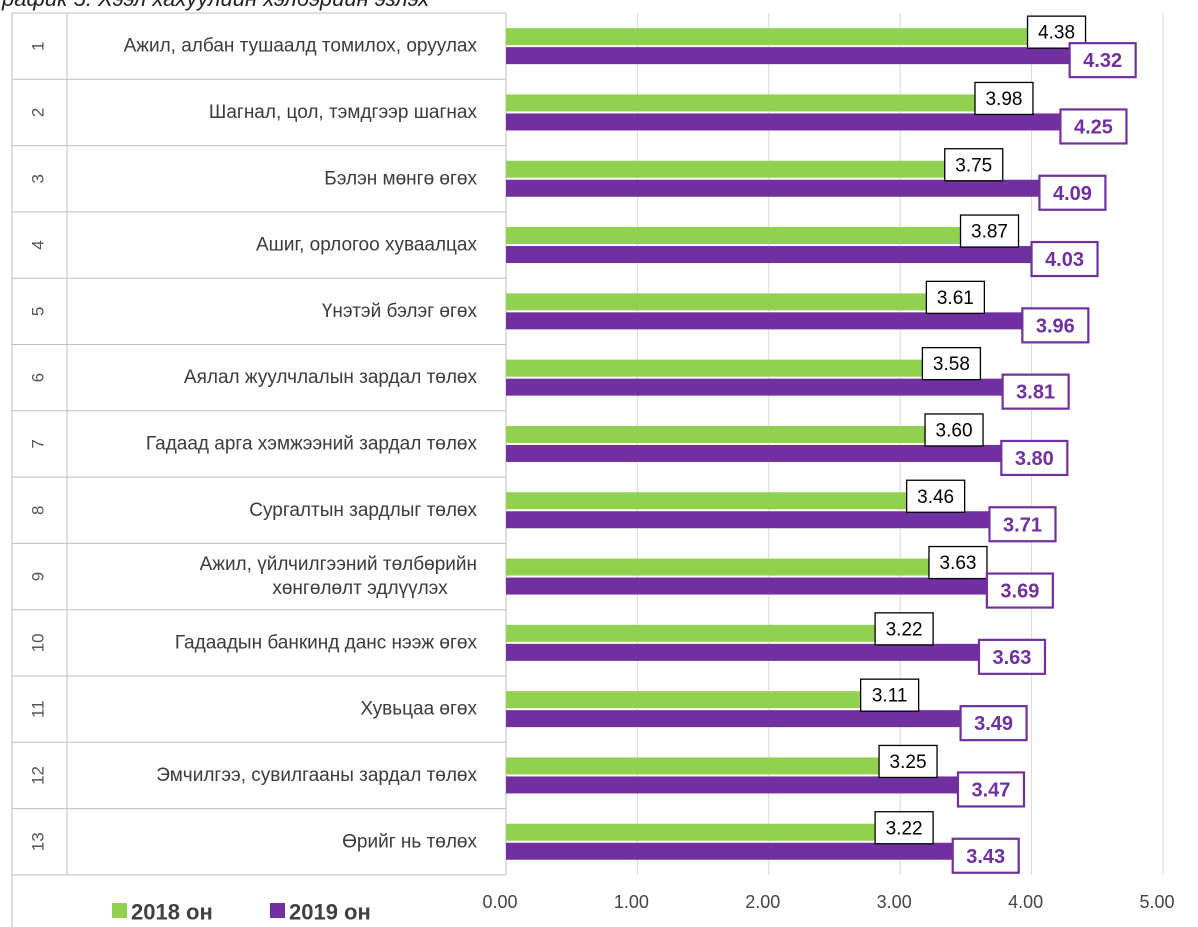 The image size is (1198, 927). I want to click on category-label: Бэлэн мөнгө өгөх, so click(400, 178).